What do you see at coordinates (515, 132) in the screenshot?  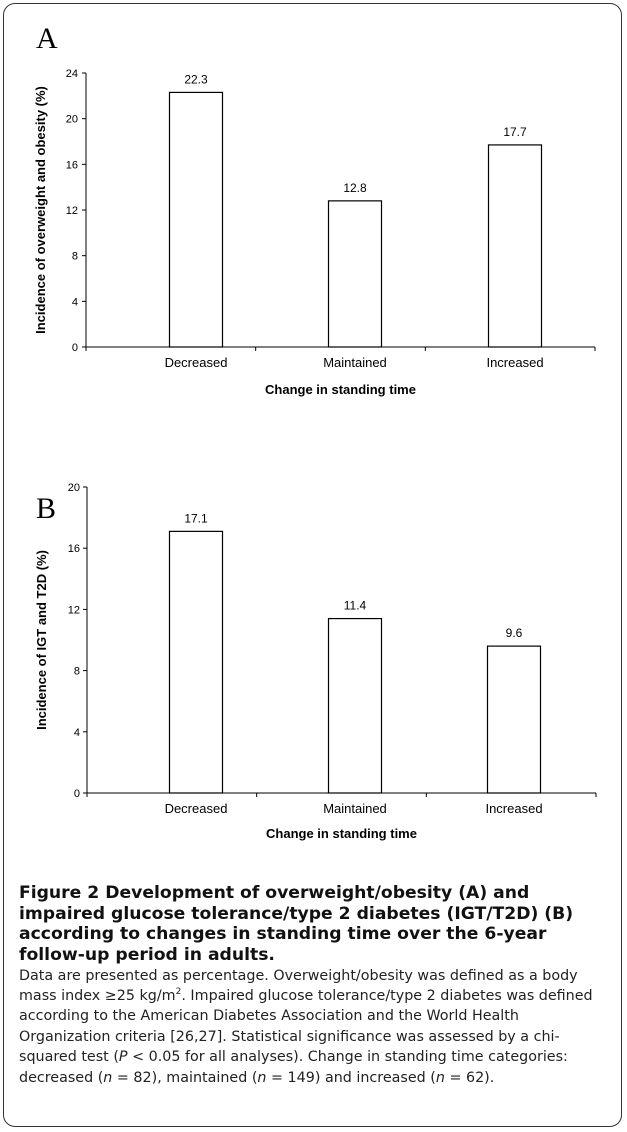 I see `chart-a-data-label: 17.7` at bounding box center [515, 132].